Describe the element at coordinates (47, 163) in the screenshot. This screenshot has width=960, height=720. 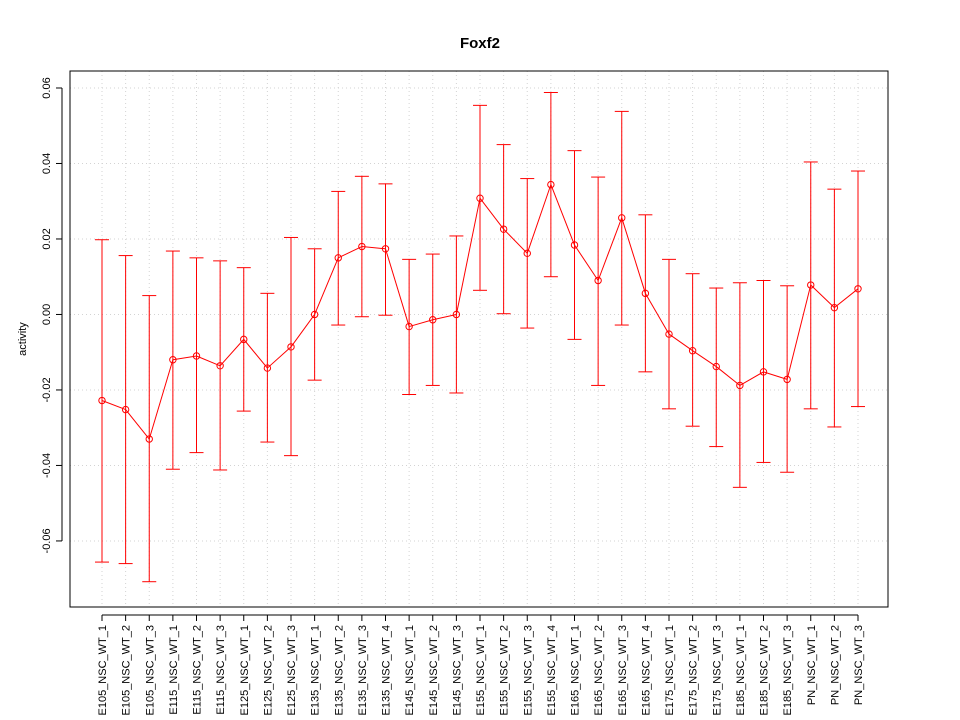
I see `y-tick-label: 0.04` at that location.